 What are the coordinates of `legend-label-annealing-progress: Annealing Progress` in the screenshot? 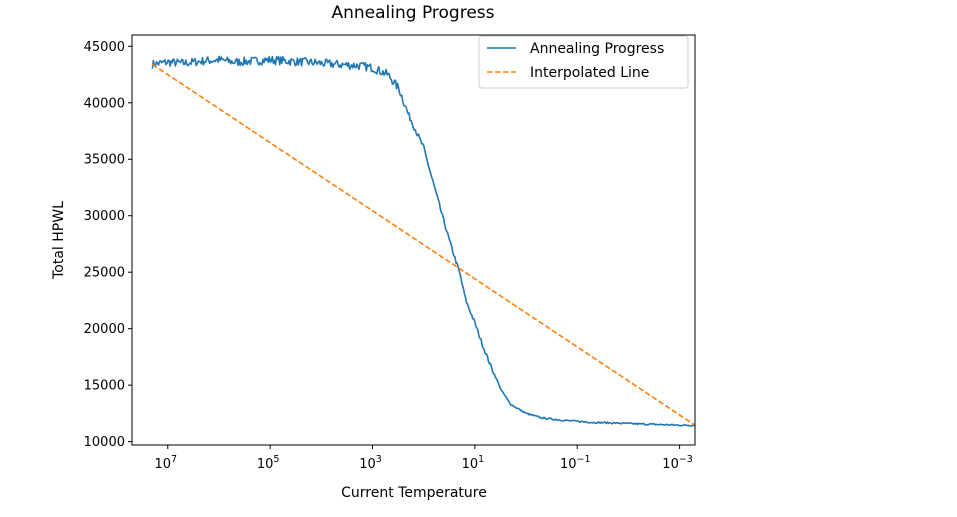 It's located at (597, 49).